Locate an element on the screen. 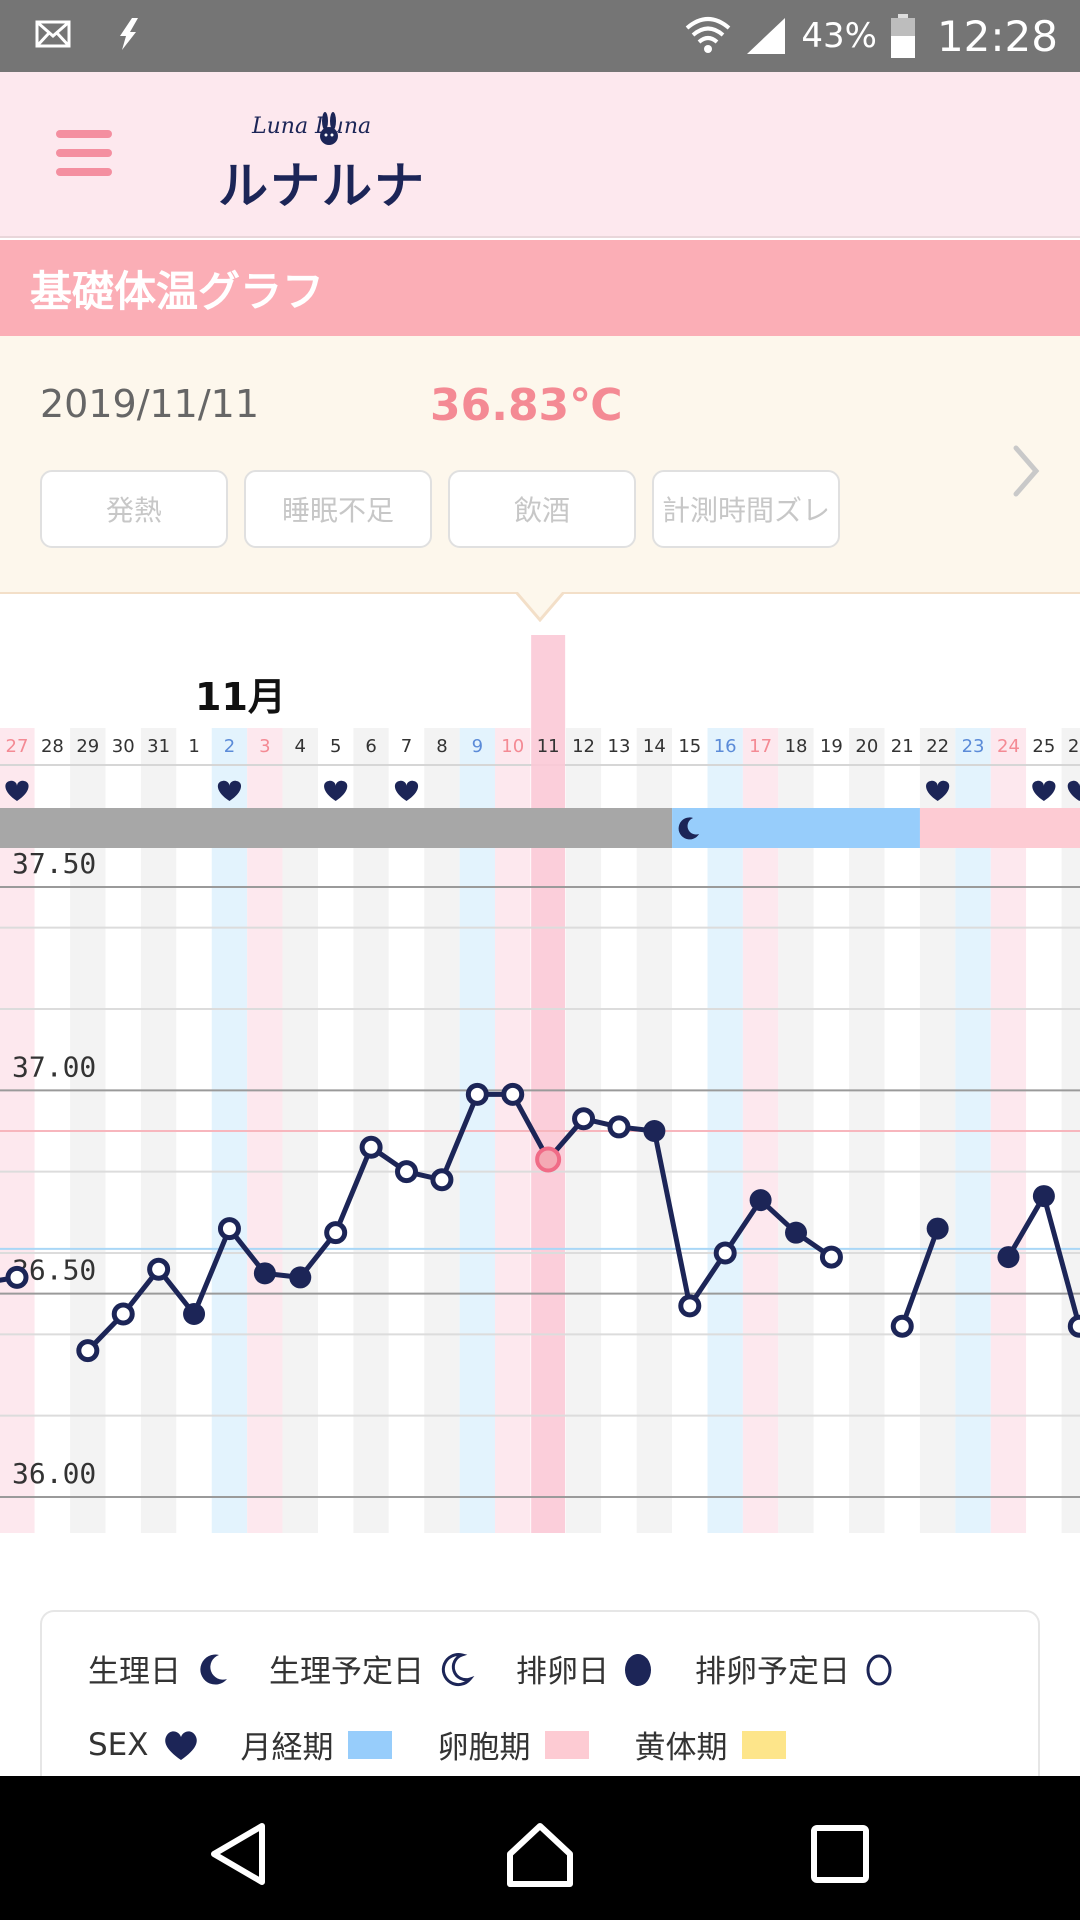 The image size is (1080, 1920). day-label-19: 19 is located at coordinates (831, 746).